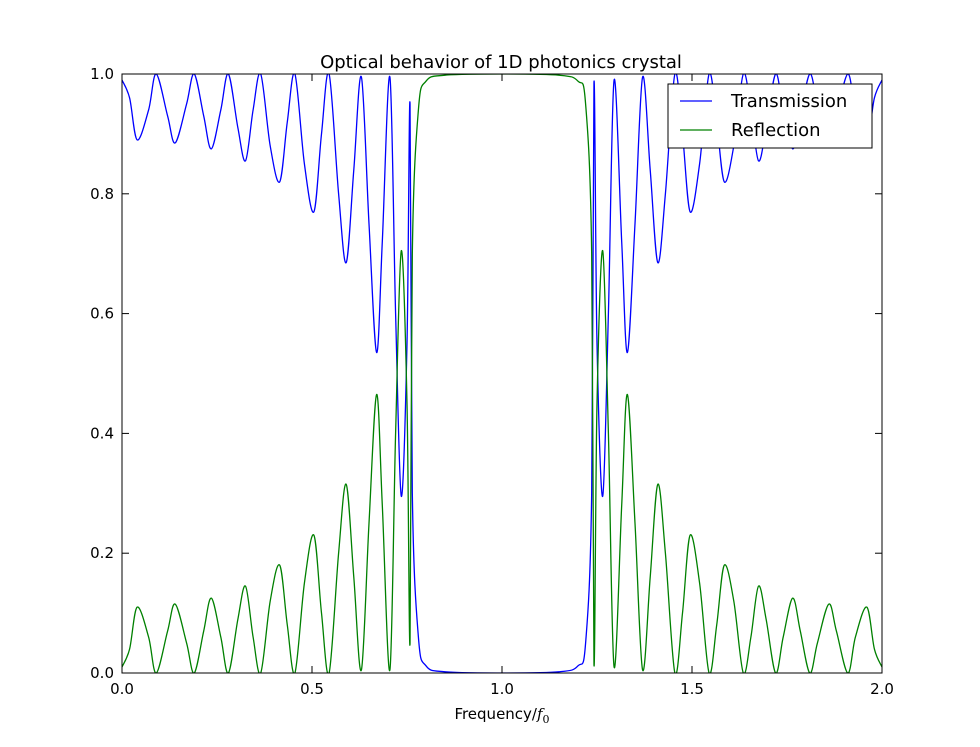  Describe the element at coordinates (776, 130) in the screenshot. I see `legend-label-reflection: Reflection` at that location.